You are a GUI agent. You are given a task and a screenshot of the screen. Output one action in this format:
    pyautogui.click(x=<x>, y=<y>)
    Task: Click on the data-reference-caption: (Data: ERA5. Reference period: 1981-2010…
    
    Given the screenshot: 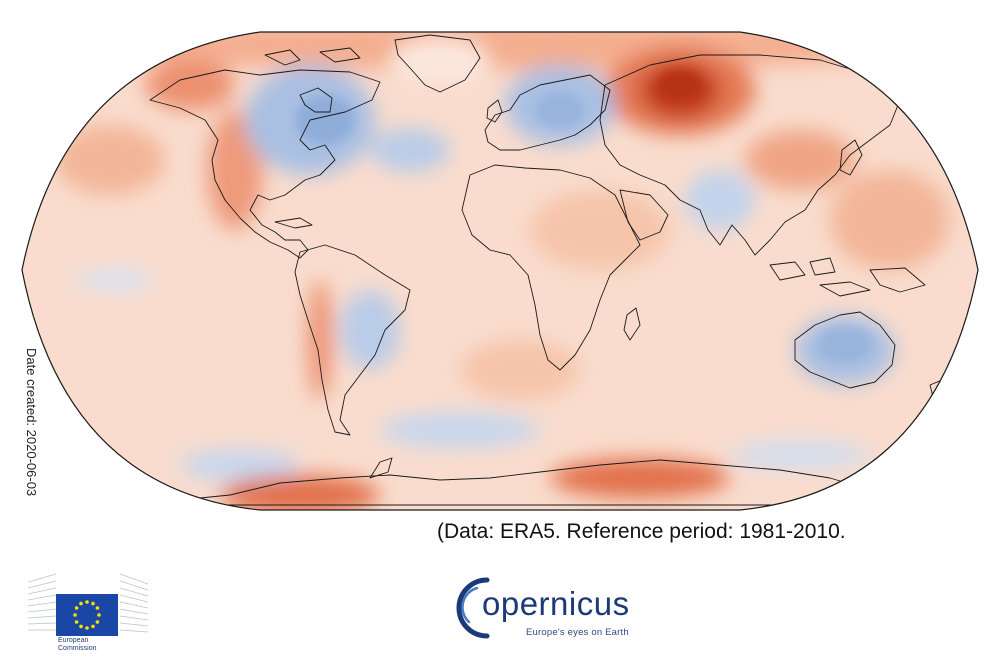 What is the action you would take?
    pyautogui.click(x=641, y=531)
    